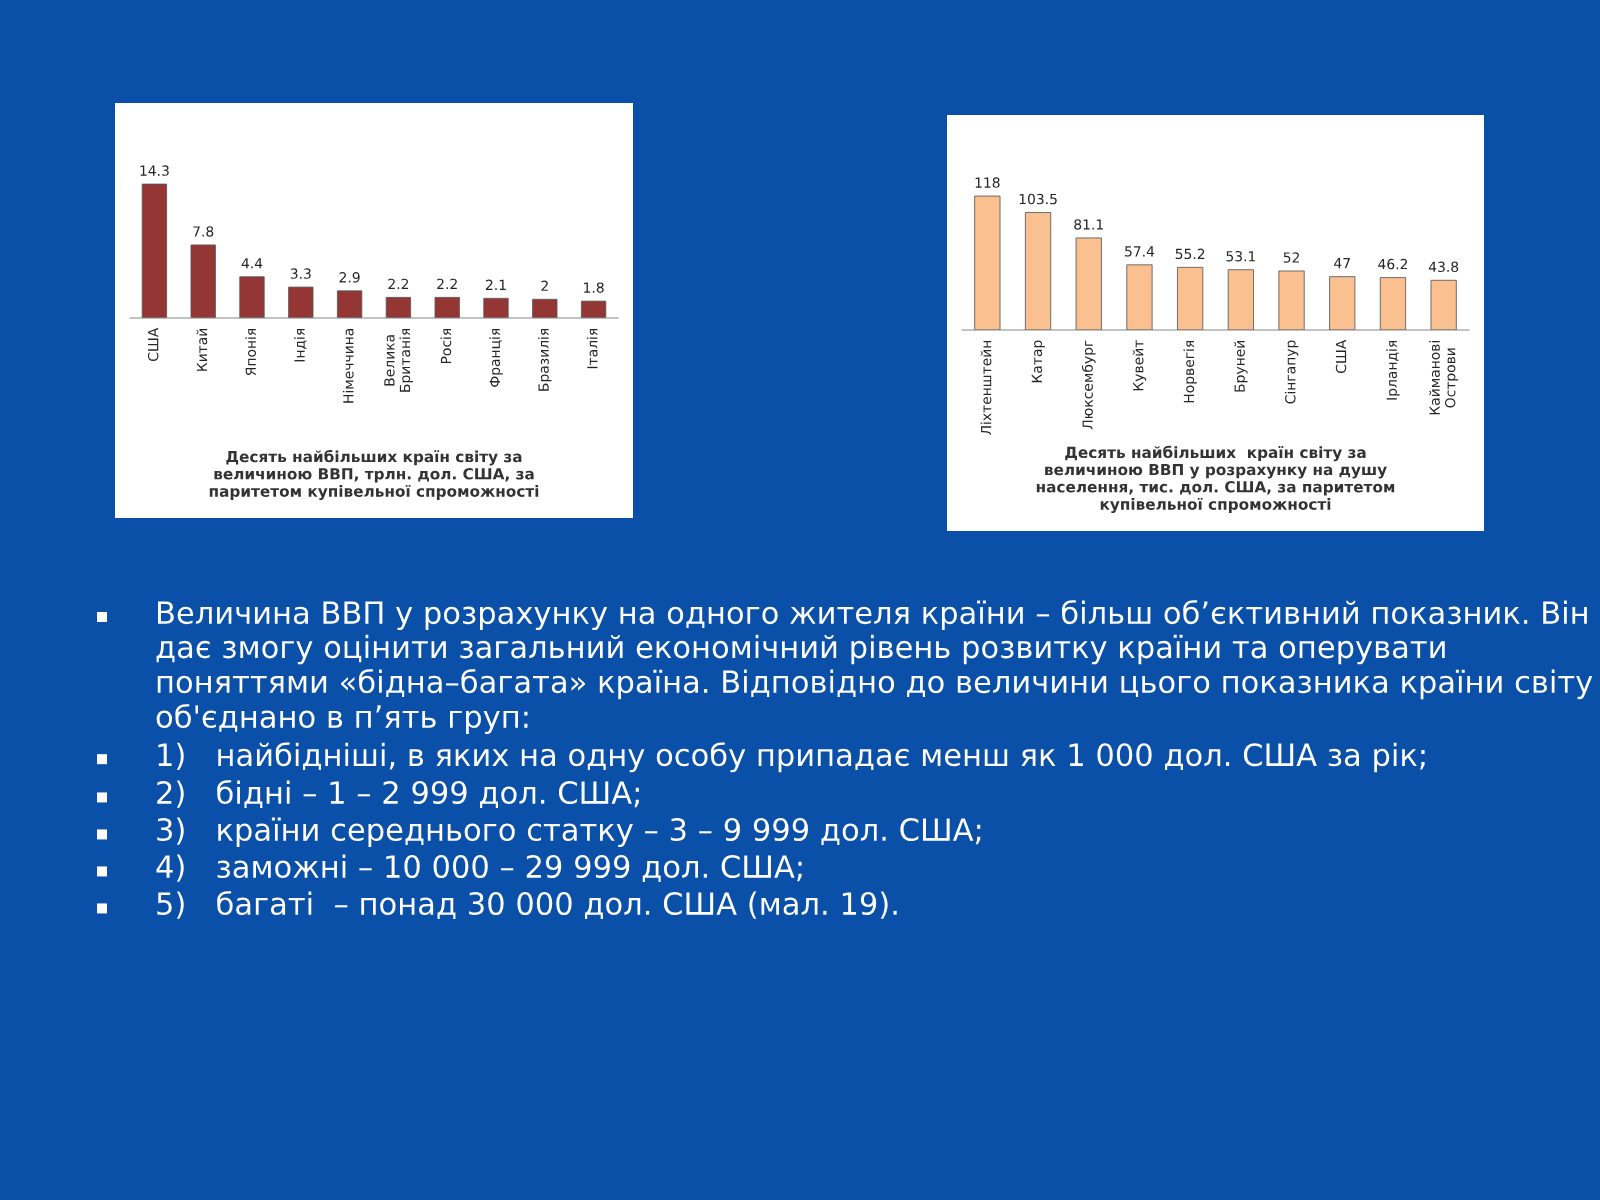  What do you see at coordinates (1241, 366) in the screenshot?
I see `x-tick-label: Бруней` at bounding box center [1241, 366].